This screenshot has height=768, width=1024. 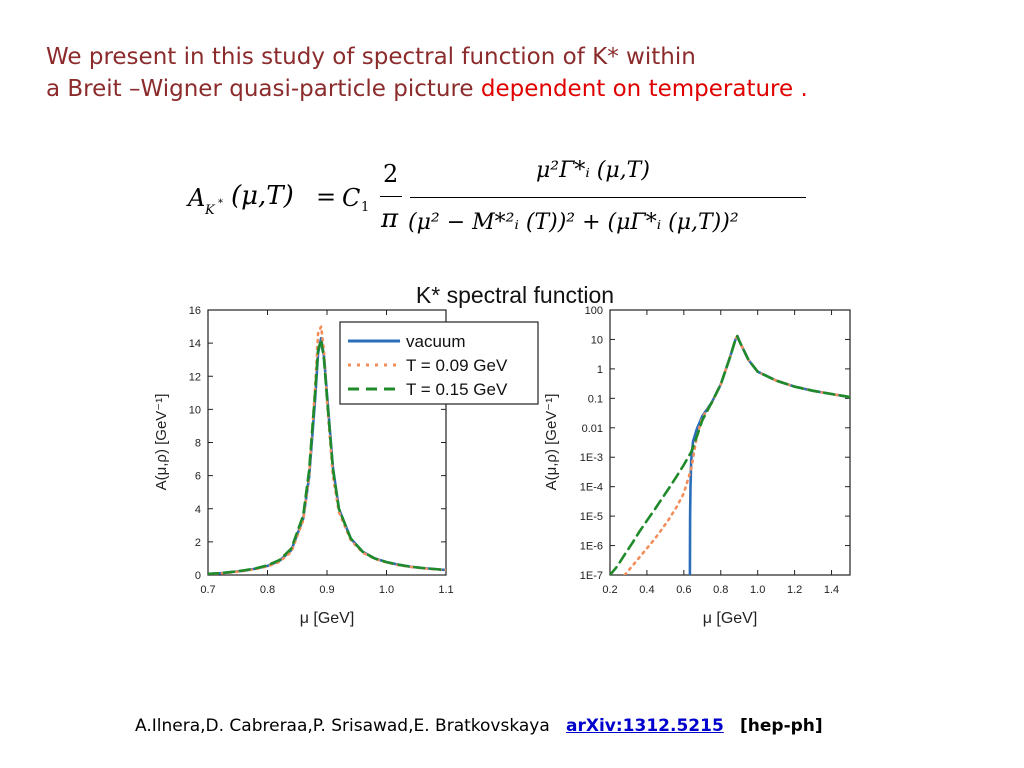 I want to click on right-series-vacuum, so click(x=769, y=454).